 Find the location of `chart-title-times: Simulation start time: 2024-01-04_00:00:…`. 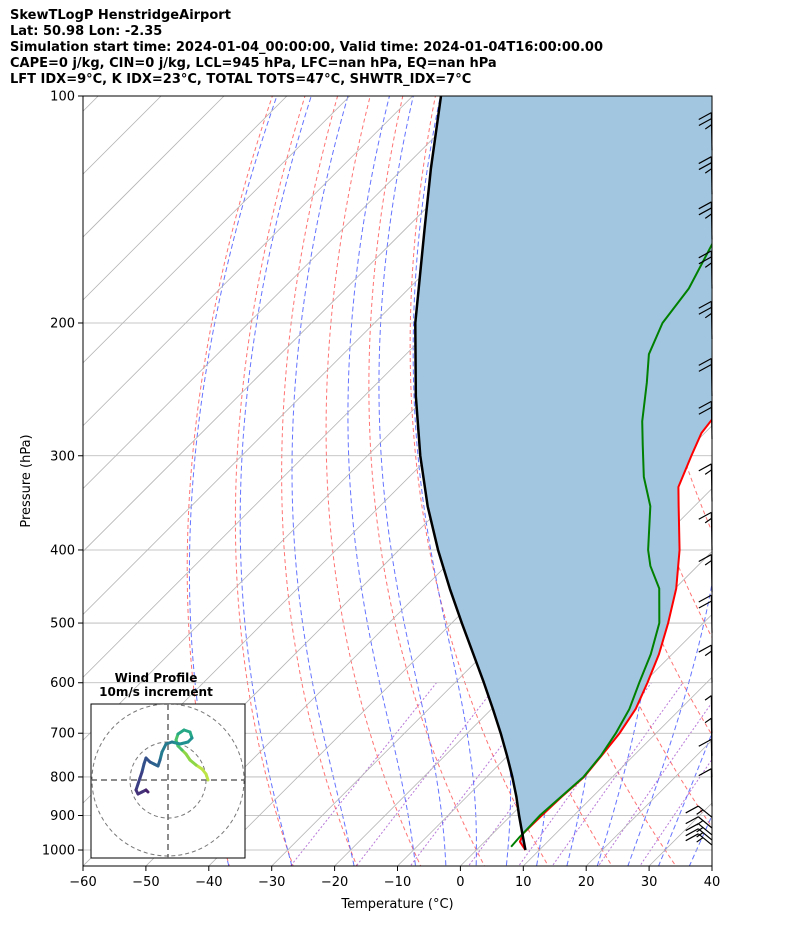

chart-title-times: Simulation start time: 2024-01-04_00:00:… is located at coordinates (306, 47).